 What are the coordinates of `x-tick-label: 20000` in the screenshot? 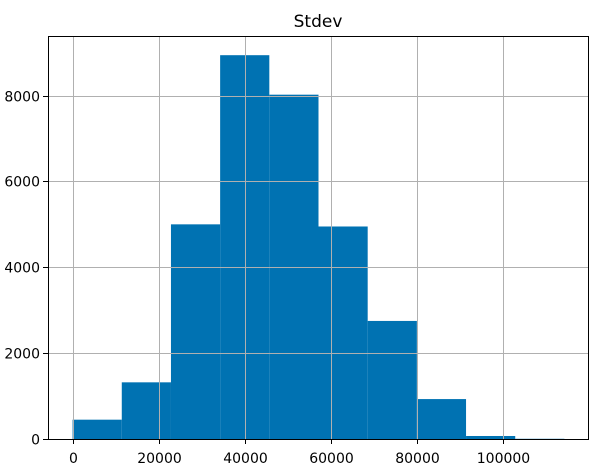 It's located at (159, 459).